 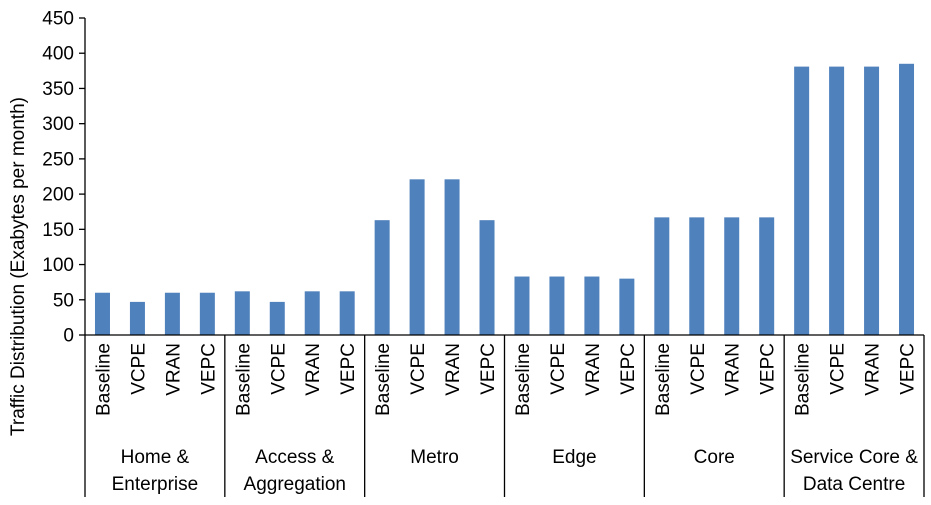 I want to click on y-tick-label: 450, so click(x=58, y=19).